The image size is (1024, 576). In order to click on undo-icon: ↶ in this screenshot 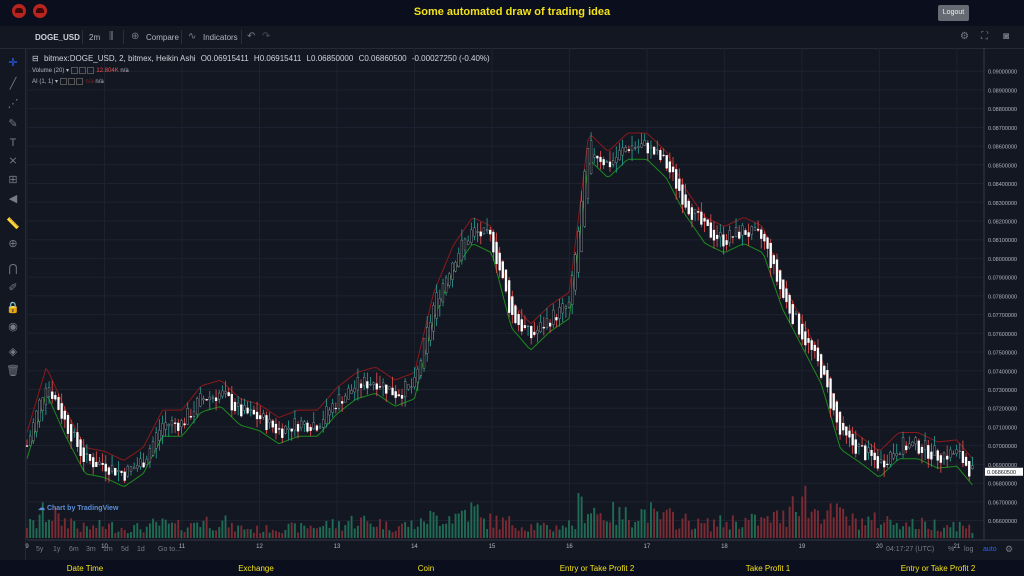, I will do `click(251, 36)`.